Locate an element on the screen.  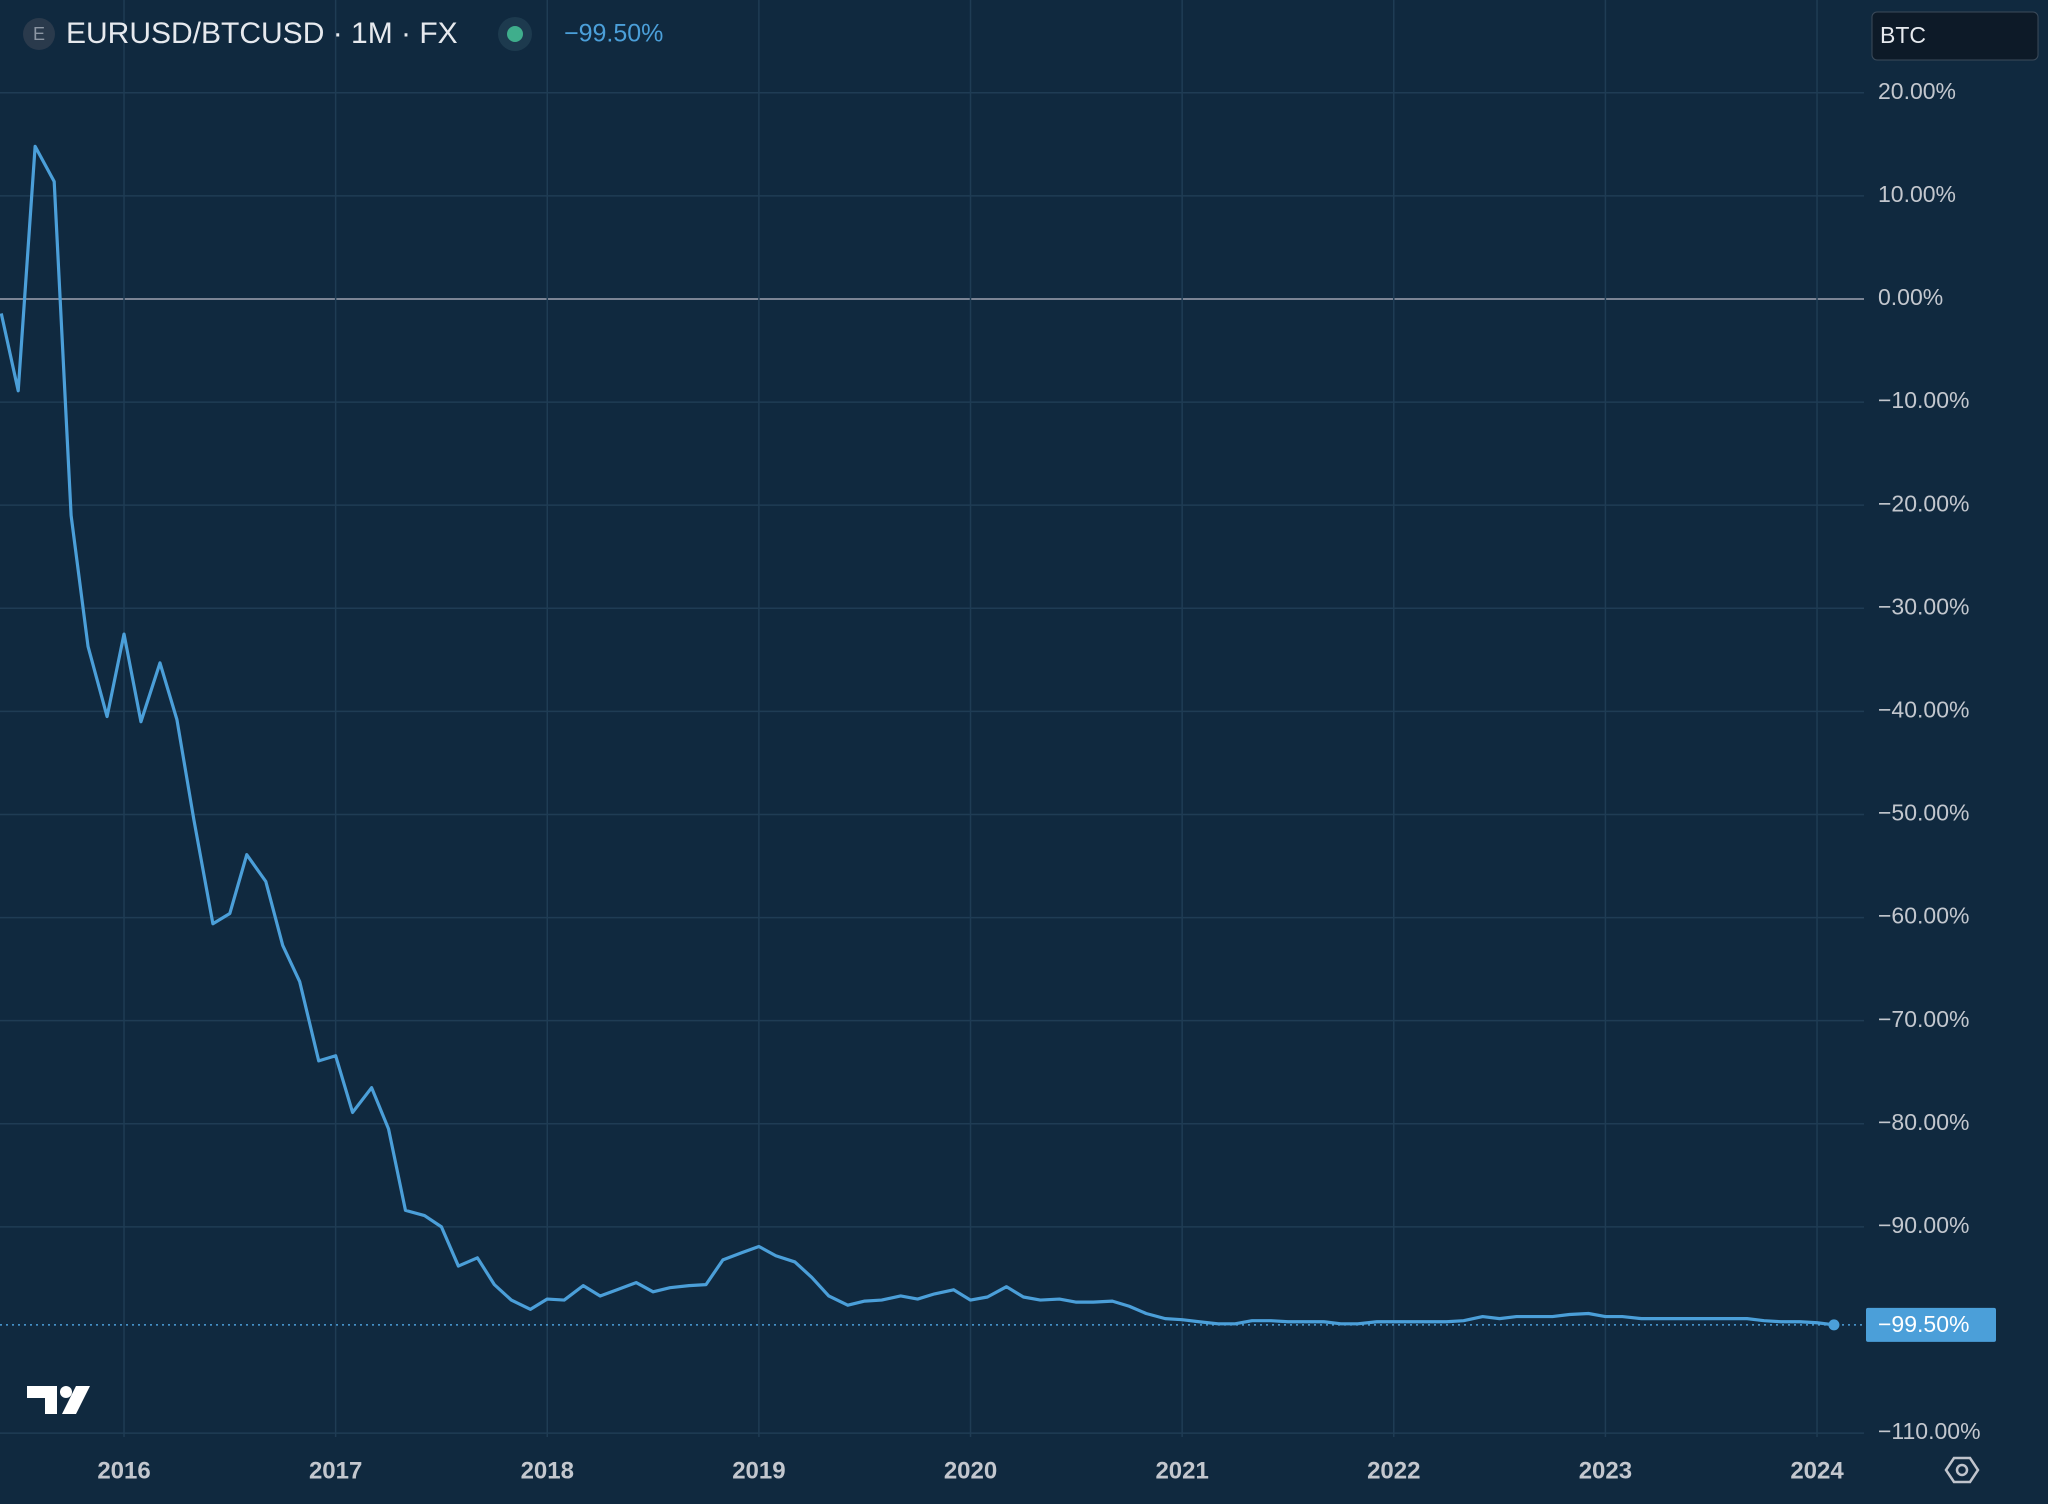
last-value-label: −99.50% is located at coordinates (1923, 1324).